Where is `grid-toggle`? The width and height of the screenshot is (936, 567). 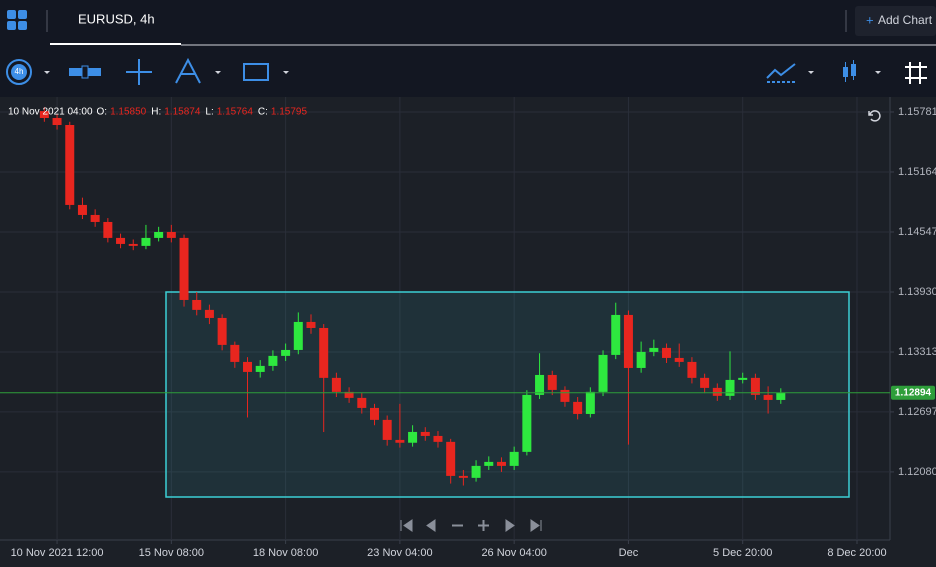 grid-toggle is located at coordinates (916, 73).